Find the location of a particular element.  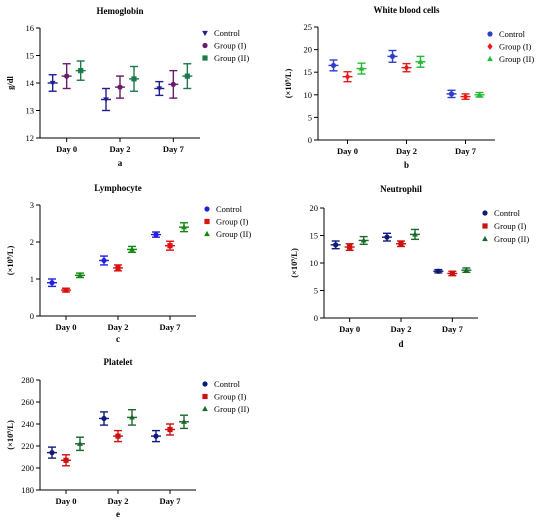

y-tick-label: 3 is located at coordinates (32, 205).